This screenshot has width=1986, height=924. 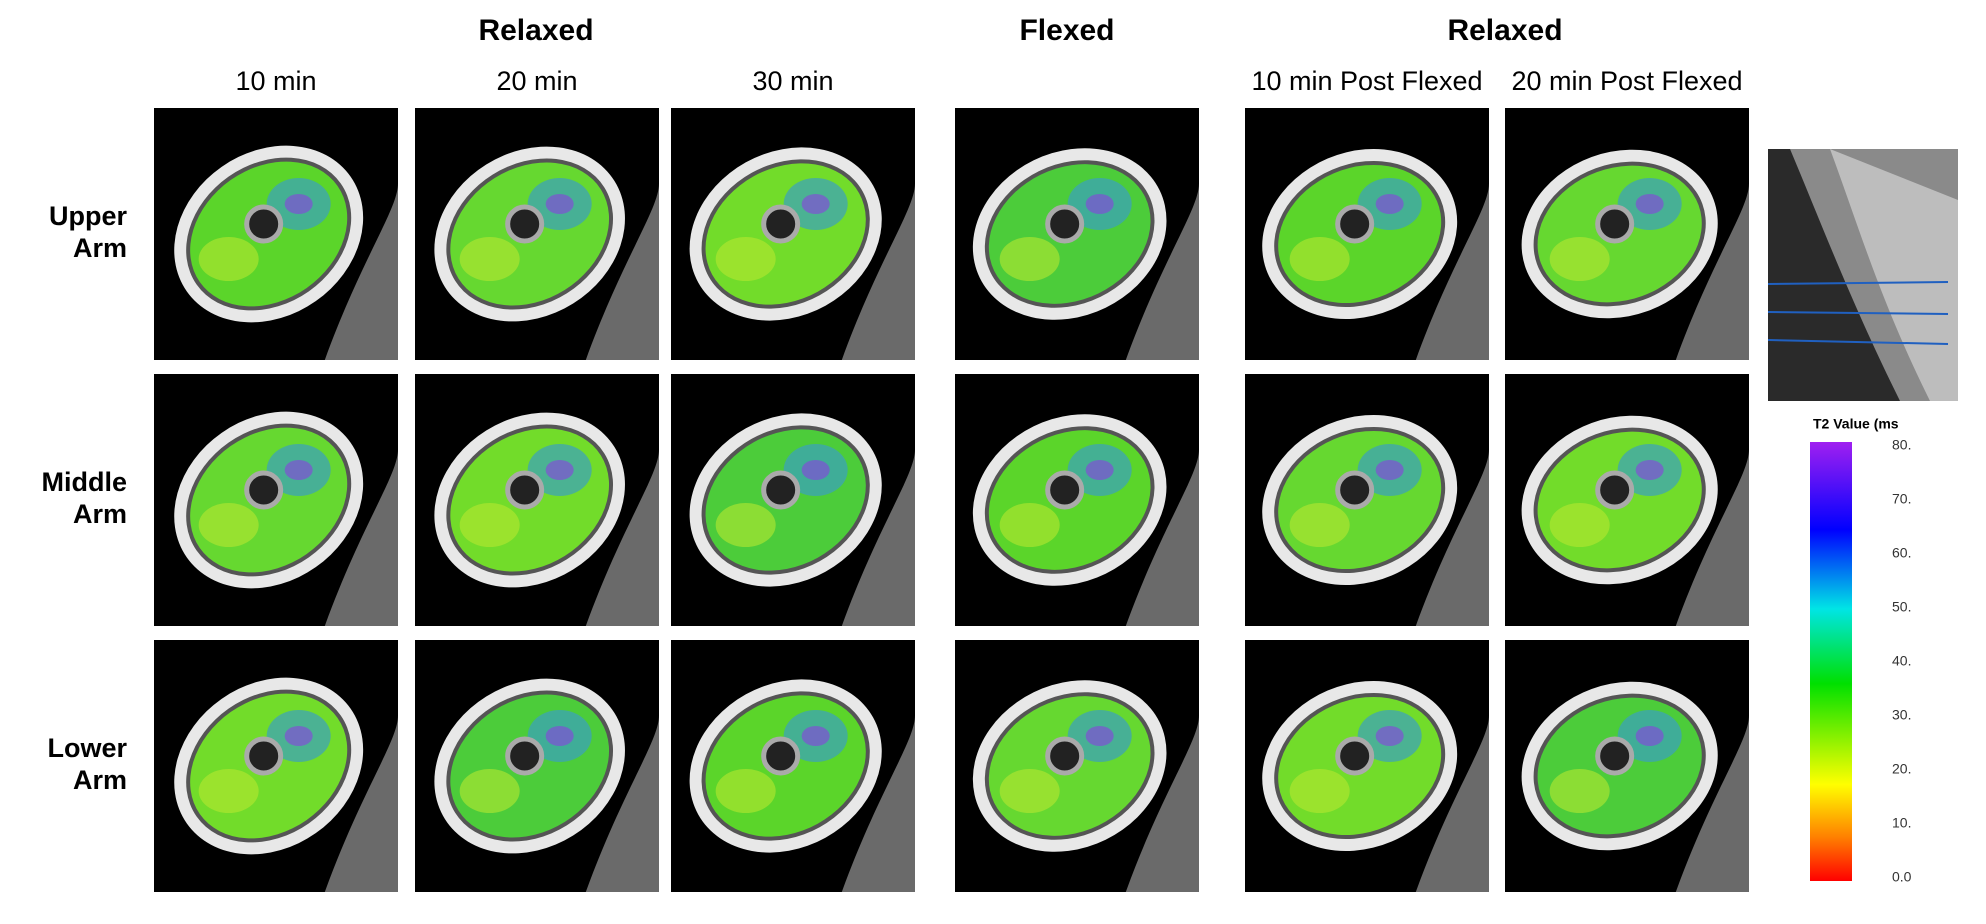 I want to click on colorbar-tick-label: 30., so click(x=1901, y=715).